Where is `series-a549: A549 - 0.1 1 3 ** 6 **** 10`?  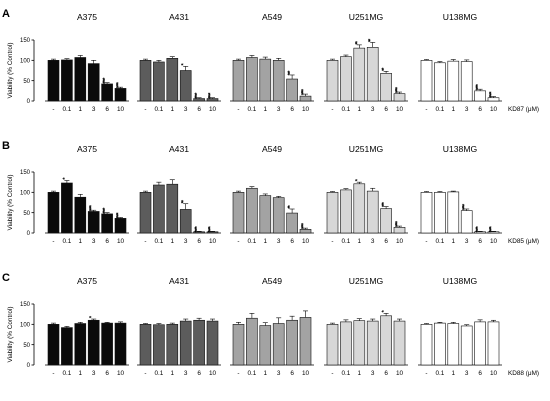 series-a549: A549 - 0.1 1 3 ** 6 **** 10 is located at coordinates (272, 194).